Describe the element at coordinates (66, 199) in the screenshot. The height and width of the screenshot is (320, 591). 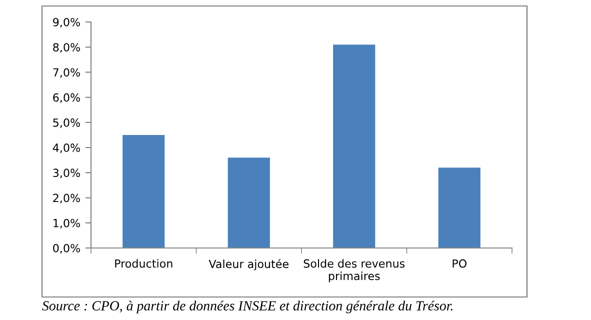
I see `y-tick-label: 2,0%` at that location.